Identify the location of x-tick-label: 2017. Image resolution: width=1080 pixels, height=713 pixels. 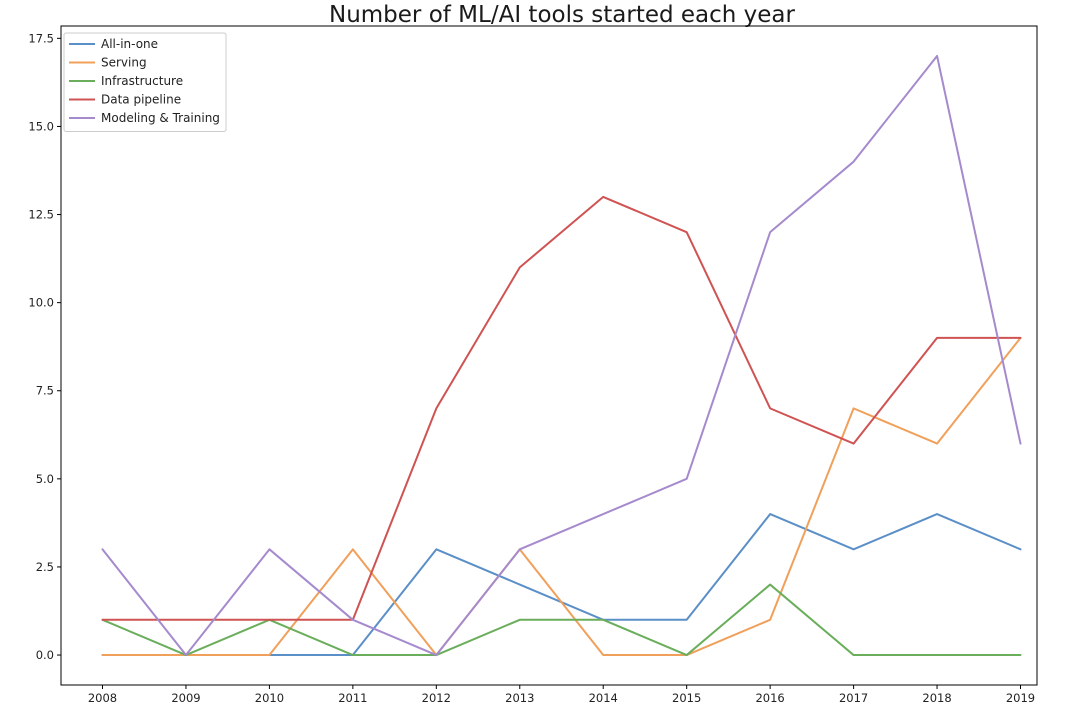
(853, 698).